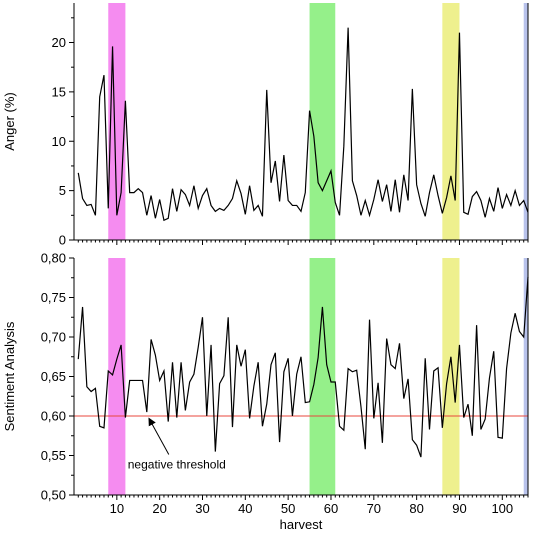  Describe the element at coordinates (53, 376) in the screenshot. I see `sentiment-panel-y-tick-label: 0,65` at that location.